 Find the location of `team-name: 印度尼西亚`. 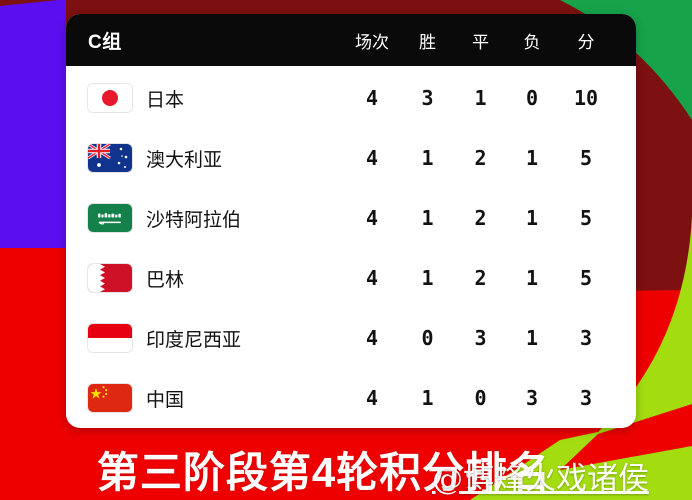

team-name: 印度尼西亚 is located at coordinates (194, 340).